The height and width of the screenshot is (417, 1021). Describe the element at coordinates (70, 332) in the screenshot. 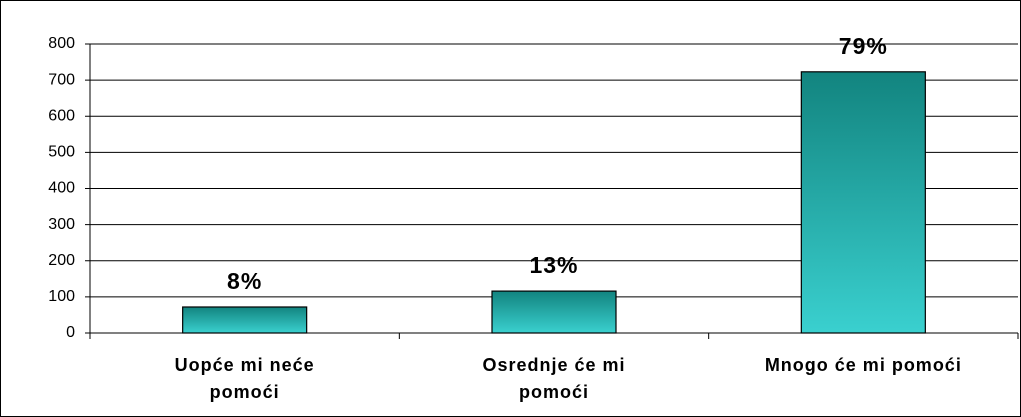

I see `y-tick-label: 0` at that location.